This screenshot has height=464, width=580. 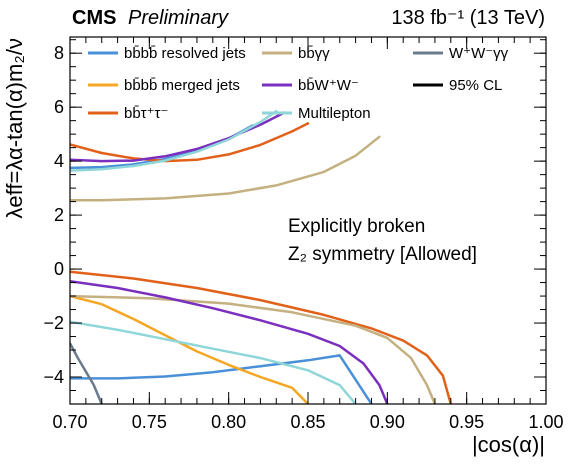 What do you see at coordinates (53, 377) in the screenshot?
I see `y-tick-label: −4` at bounding box center [53, 377].